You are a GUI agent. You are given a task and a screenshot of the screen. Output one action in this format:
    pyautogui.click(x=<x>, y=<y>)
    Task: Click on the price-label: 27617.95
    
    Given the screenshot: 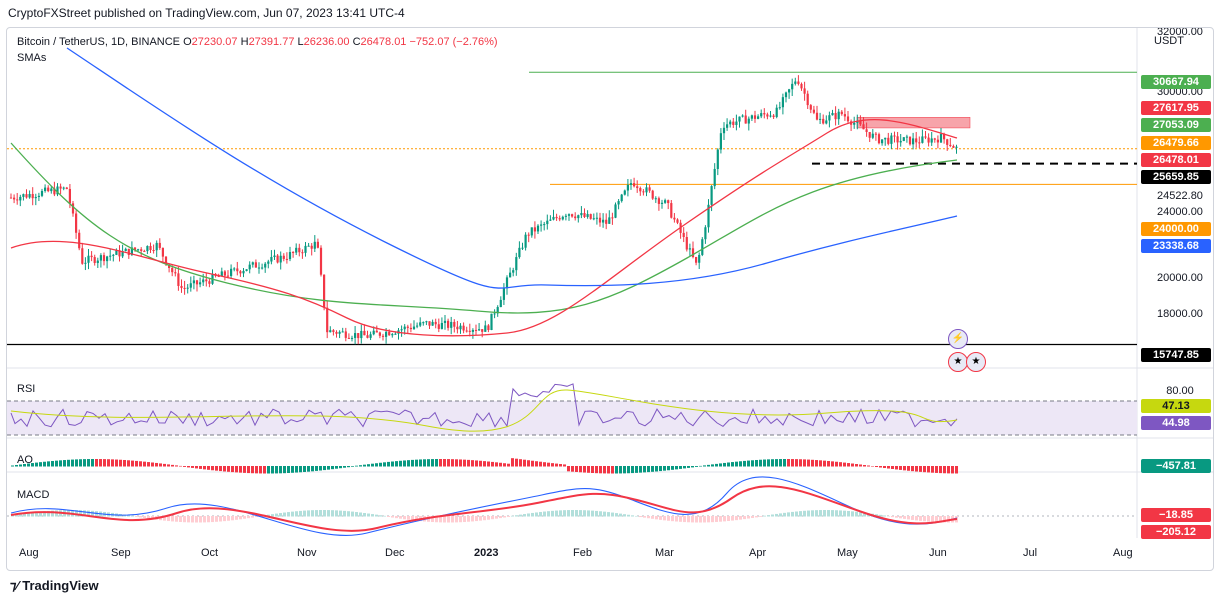 What is the action you would take?
    pyautogui.click(x=1176, y=108)
    